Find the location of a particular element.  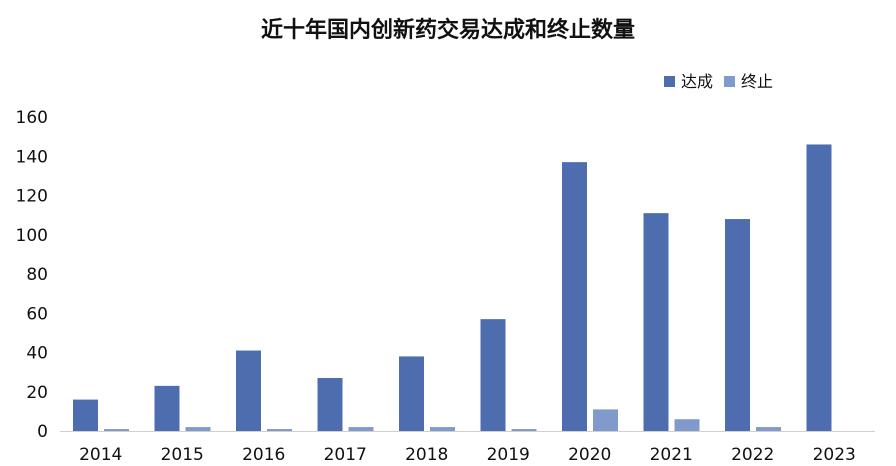

x-tick-label: 2020 is located at coordinates (589, 455).